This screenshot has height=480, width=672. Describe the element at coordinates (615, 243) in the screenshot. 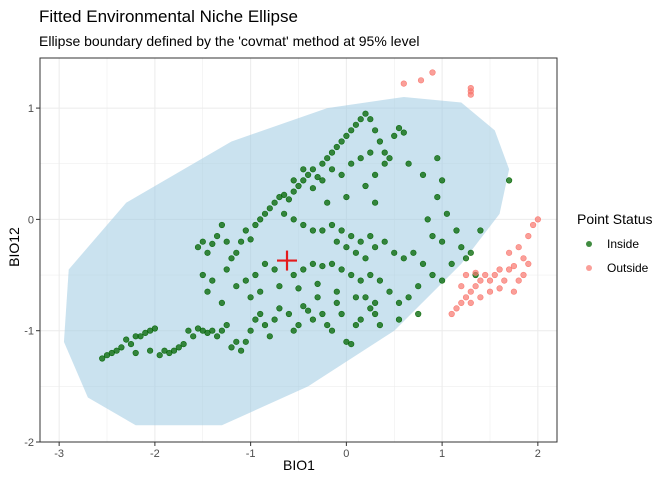

I see `legend: Point Status Inside Outside` at that location.